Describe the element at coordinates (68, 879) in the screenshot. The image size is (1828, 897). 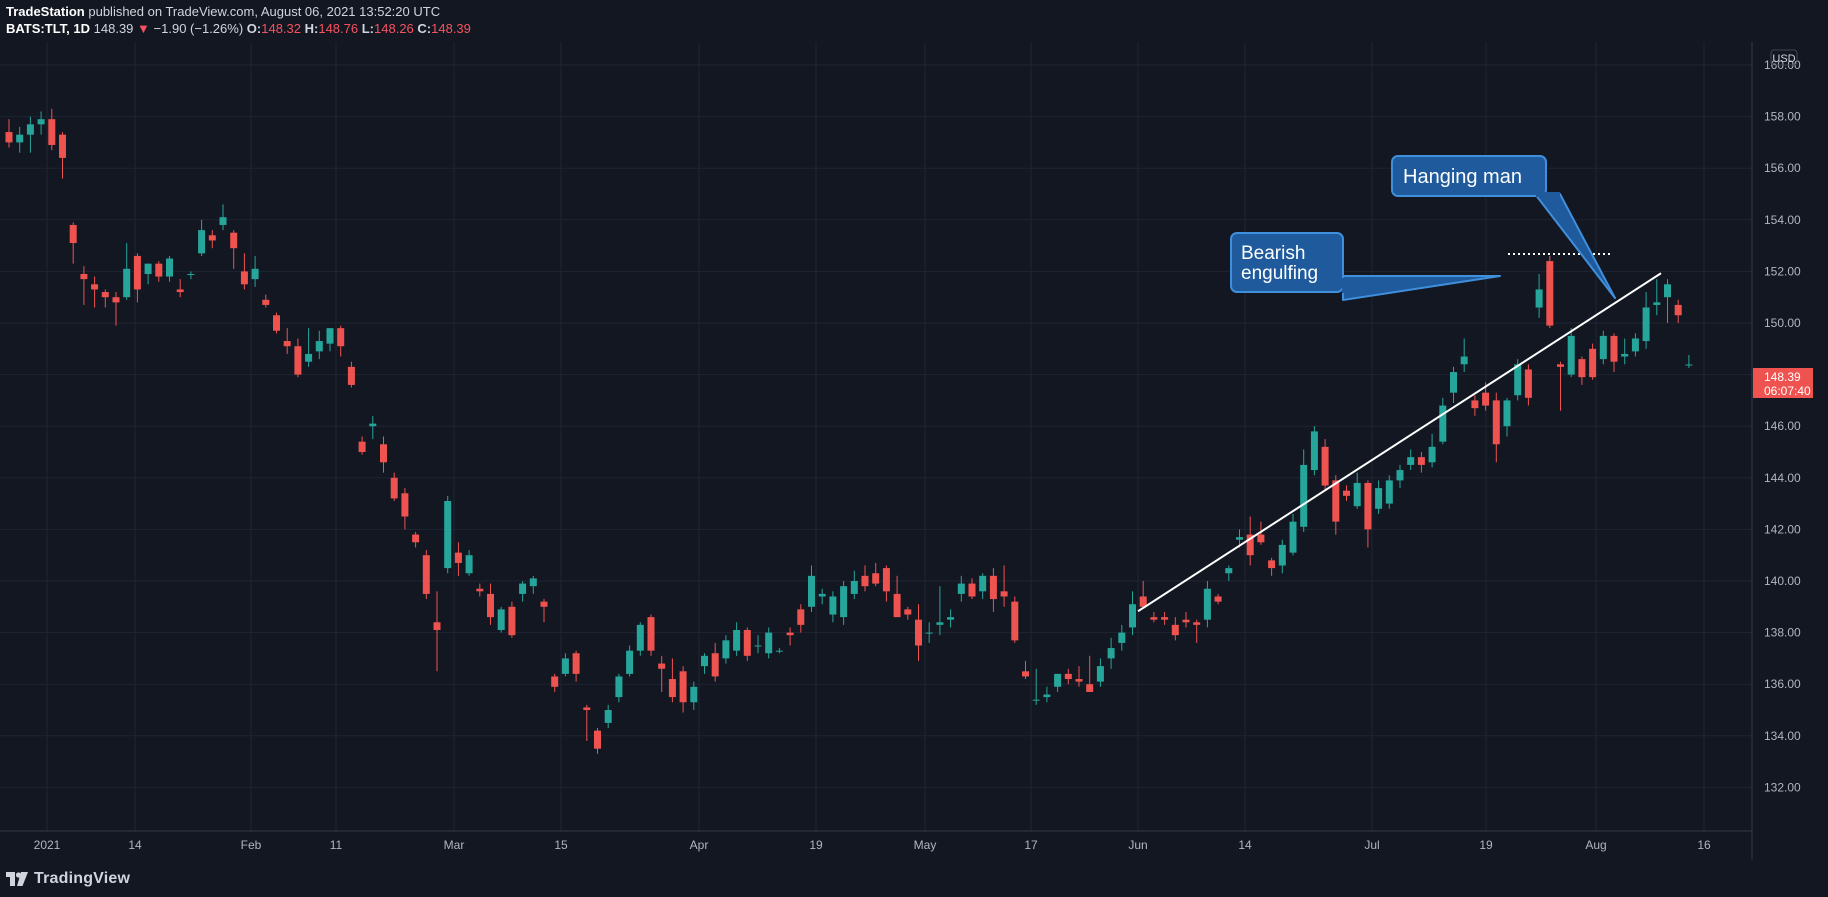
I see `tradingview-logo: TradingView` at that location.